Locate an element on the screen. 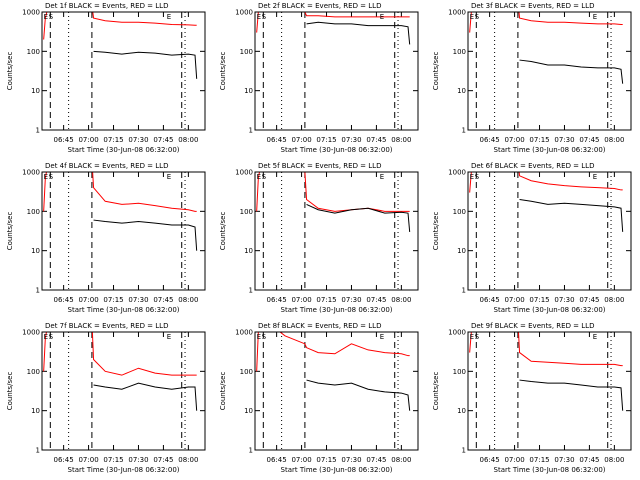  chart-title: Det 5f BLACK = Events, RED = LLD is located at coordinates (319, 166).